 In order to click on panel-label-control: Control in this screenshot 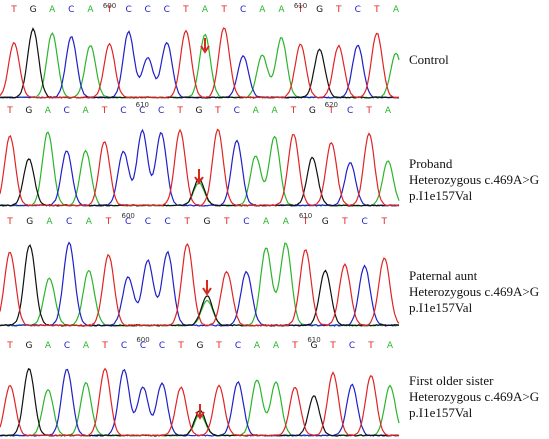, I will do `click(429, 60)`.